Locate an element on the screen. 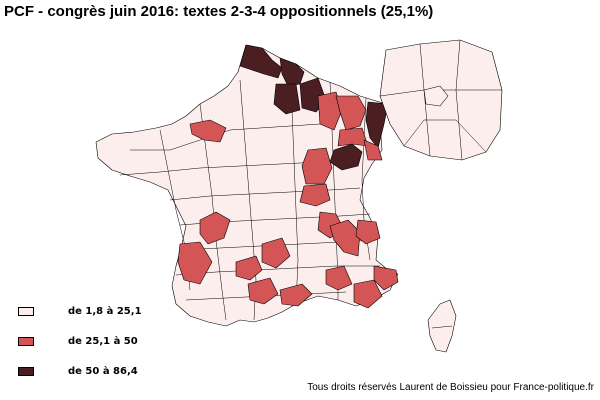  corsica is located at coordinates (442, 326).